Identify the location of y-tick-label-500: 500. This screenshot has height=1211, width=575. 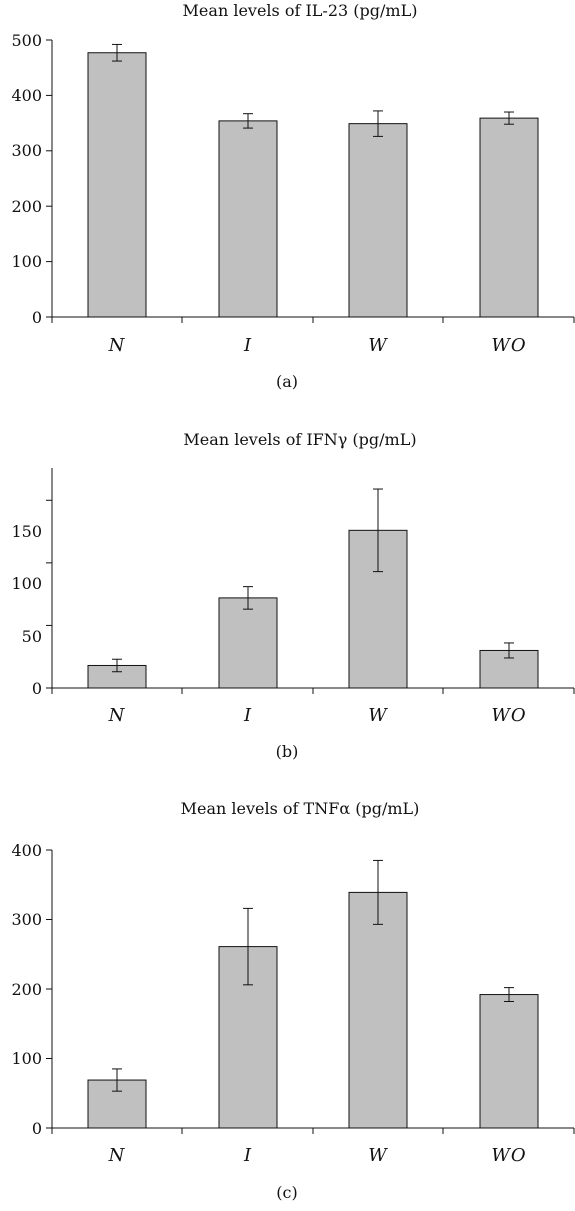
(26, 40).